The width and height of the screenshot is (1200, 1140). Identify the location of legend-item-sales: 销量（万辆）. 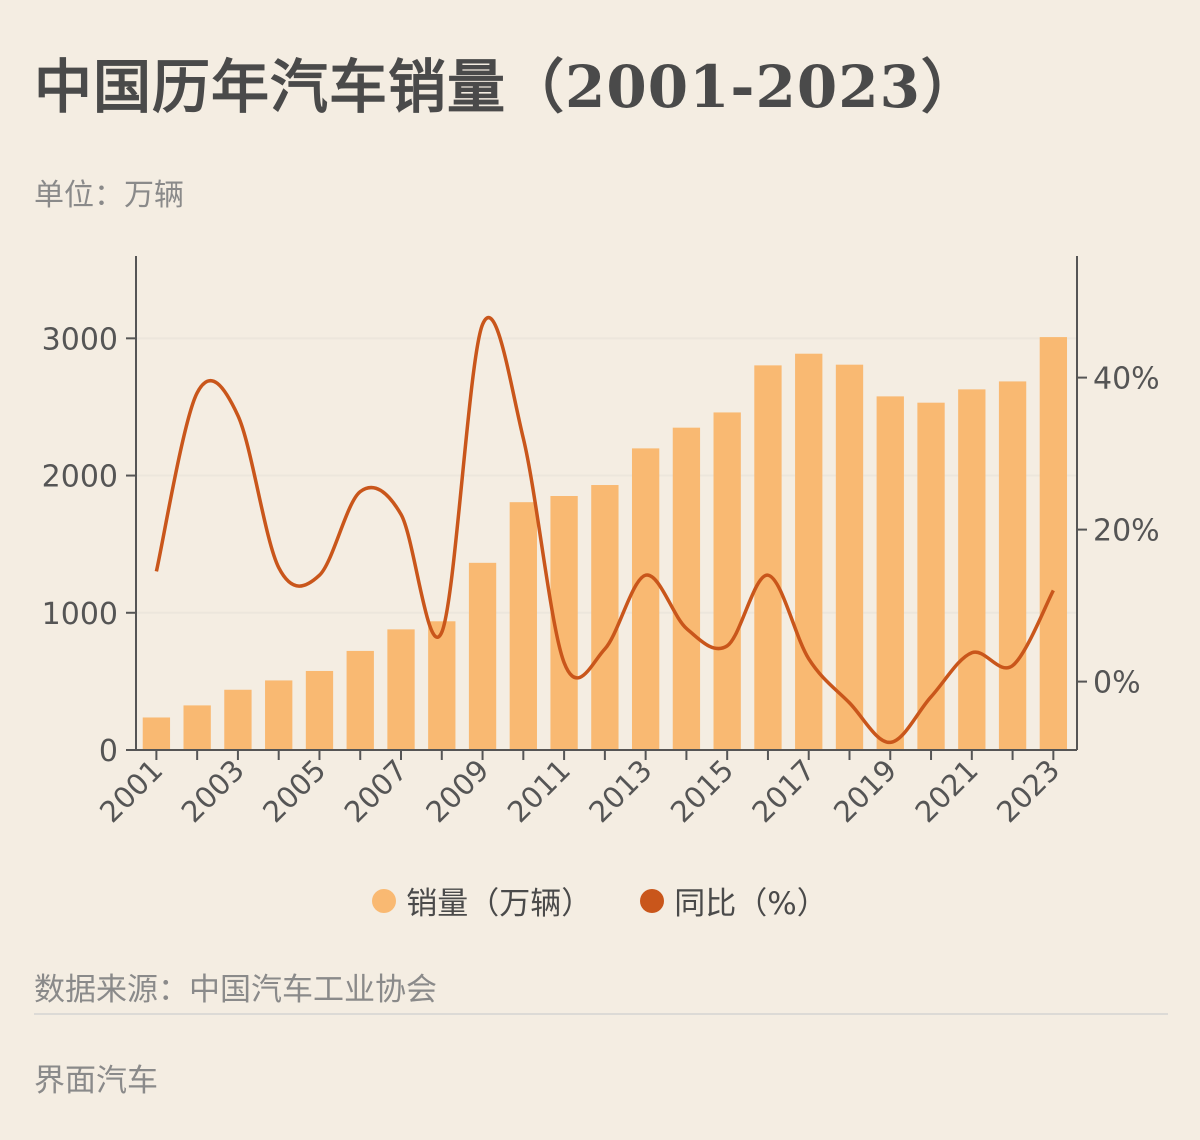
(482, 900).